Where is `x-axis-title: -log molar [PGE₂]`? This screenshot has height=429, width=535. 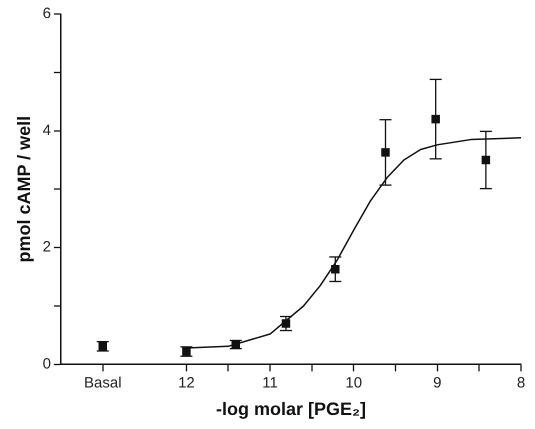 x-axis-title: -log molar [PGE₂] is located at coordinates (291, 409).